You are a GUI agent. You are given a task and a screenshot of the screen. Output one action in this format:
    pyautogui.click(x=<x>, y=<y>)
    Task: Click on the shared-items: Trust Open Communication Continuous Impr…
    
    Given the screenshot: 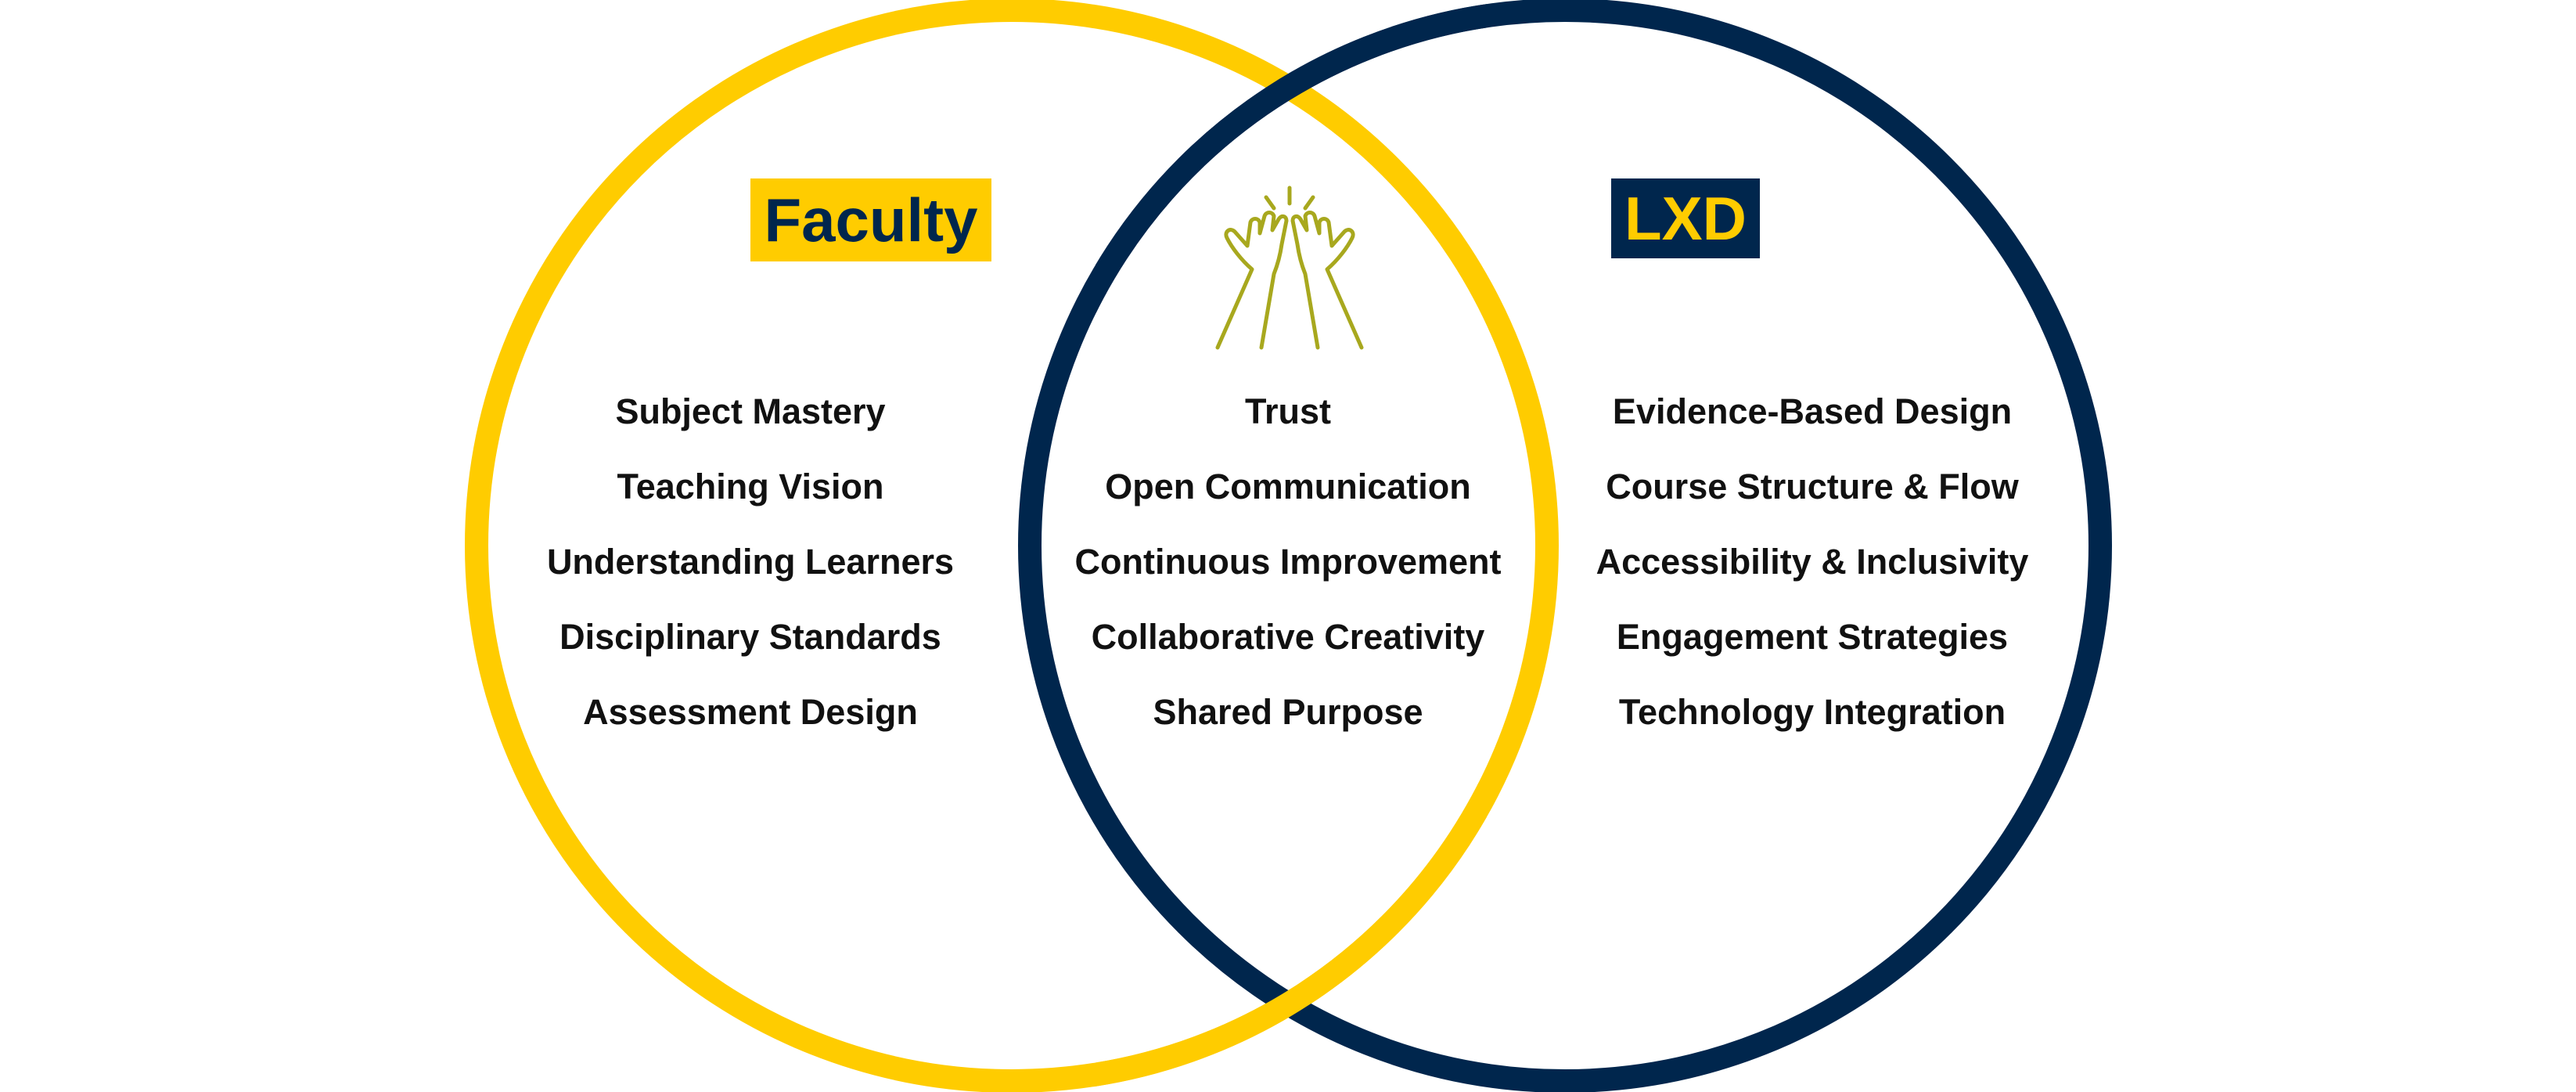 What is the action you would take?
    pyautogui.click(x=1288, y=562)
    